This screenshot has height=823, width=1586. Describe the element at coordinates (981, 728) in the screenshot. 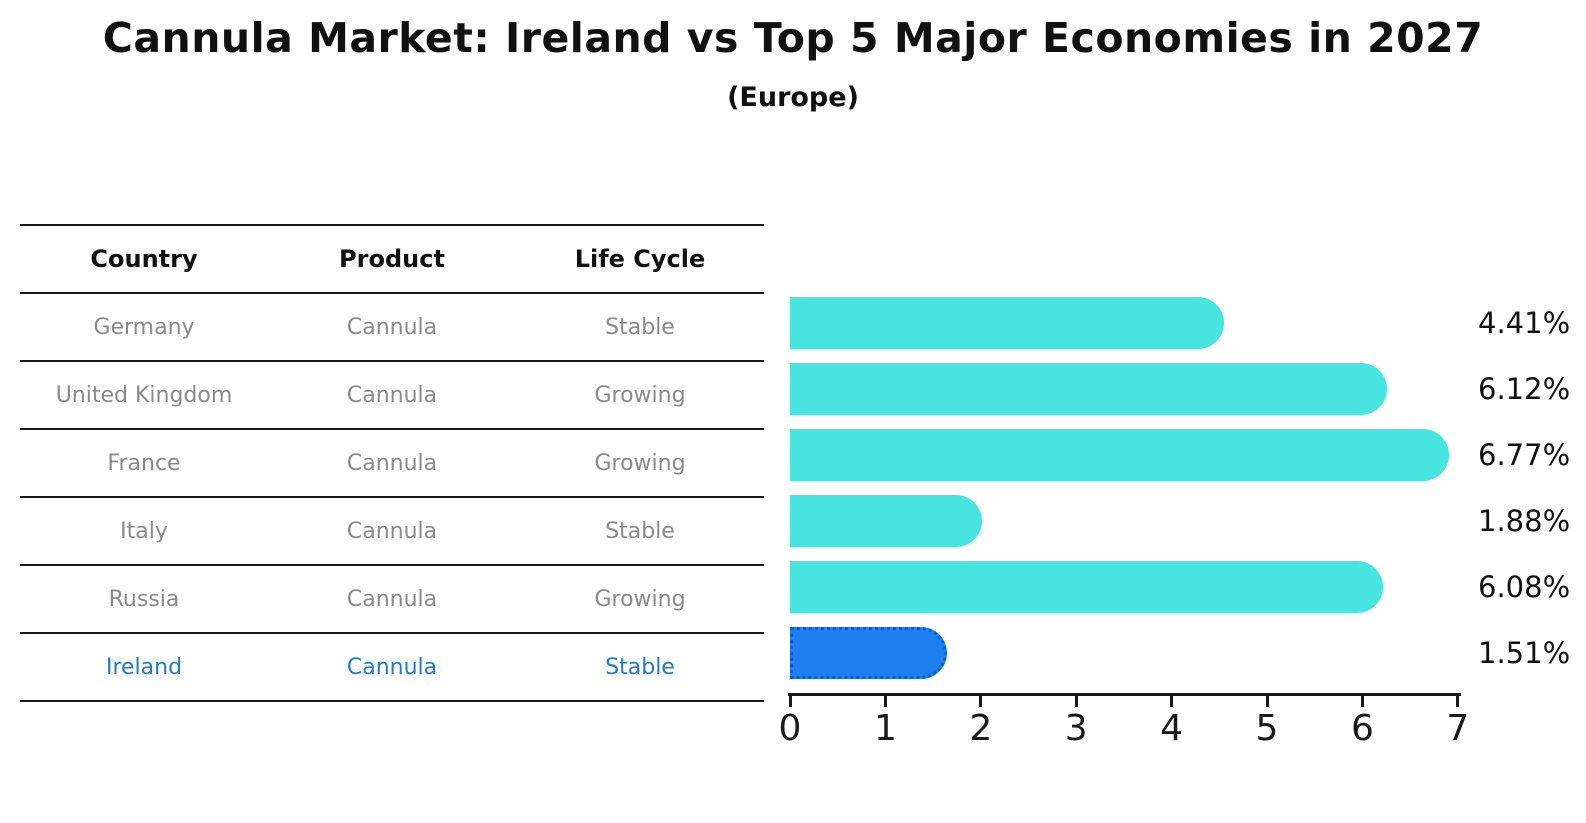

I see `x-tick-label-2: 2` at that location.